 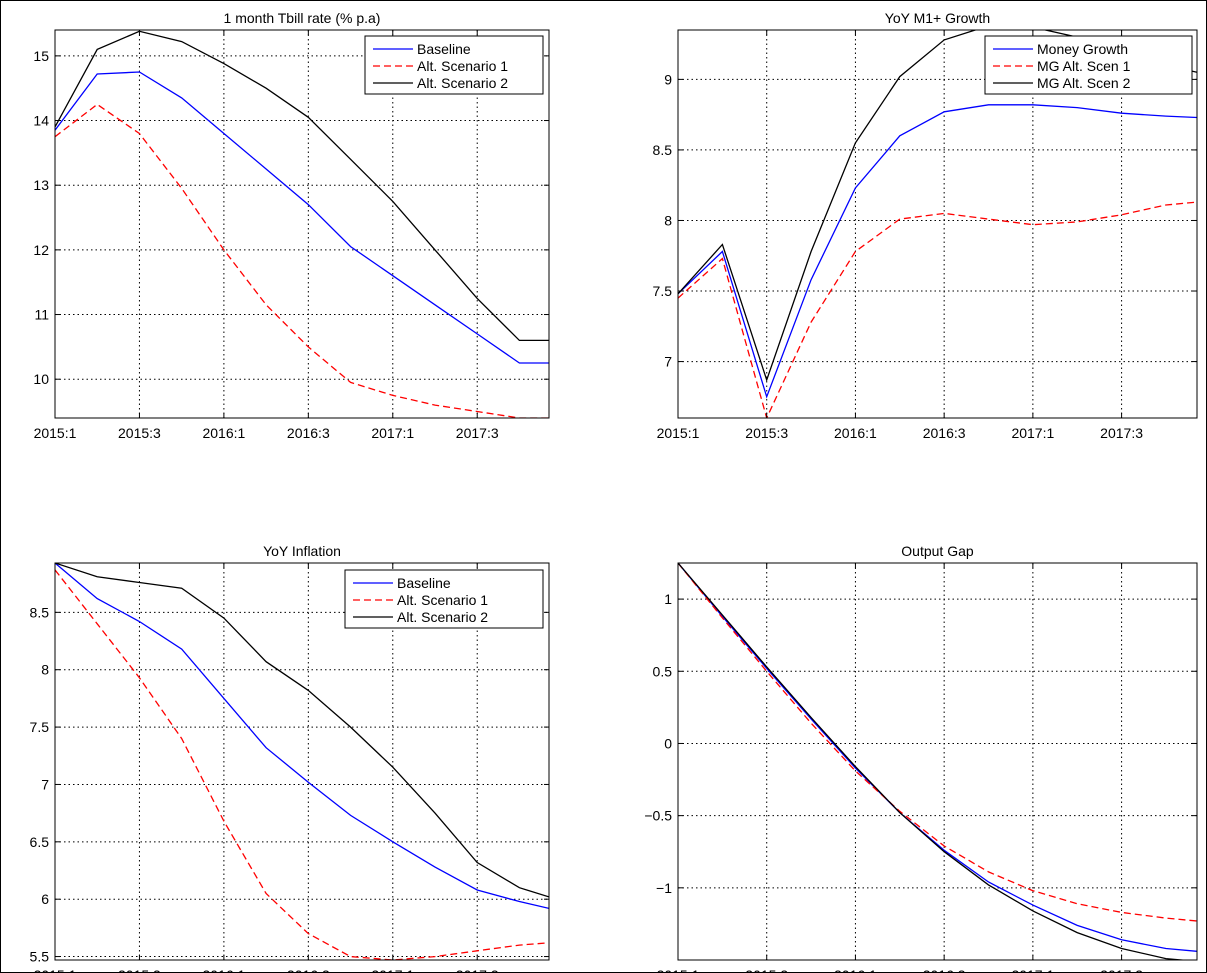 What do you see at coordinates (302, 551) in the screenshot?
I see `chart-title: YoY Inflation` at bounding box center [302, 551].